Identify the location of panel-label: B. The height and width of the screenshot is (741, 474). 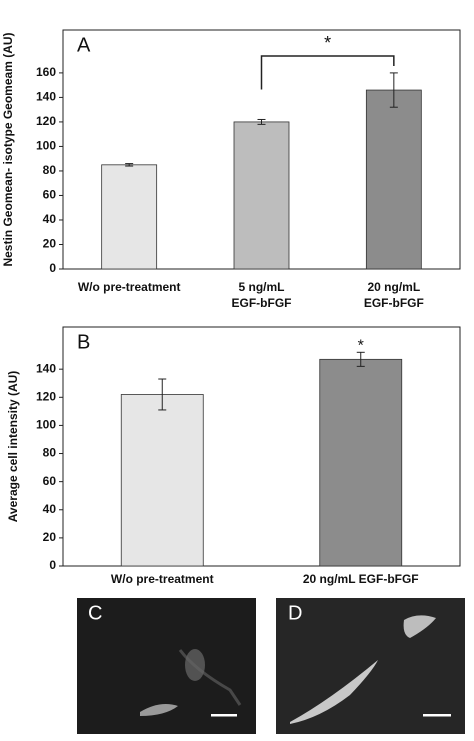
(83, 342).